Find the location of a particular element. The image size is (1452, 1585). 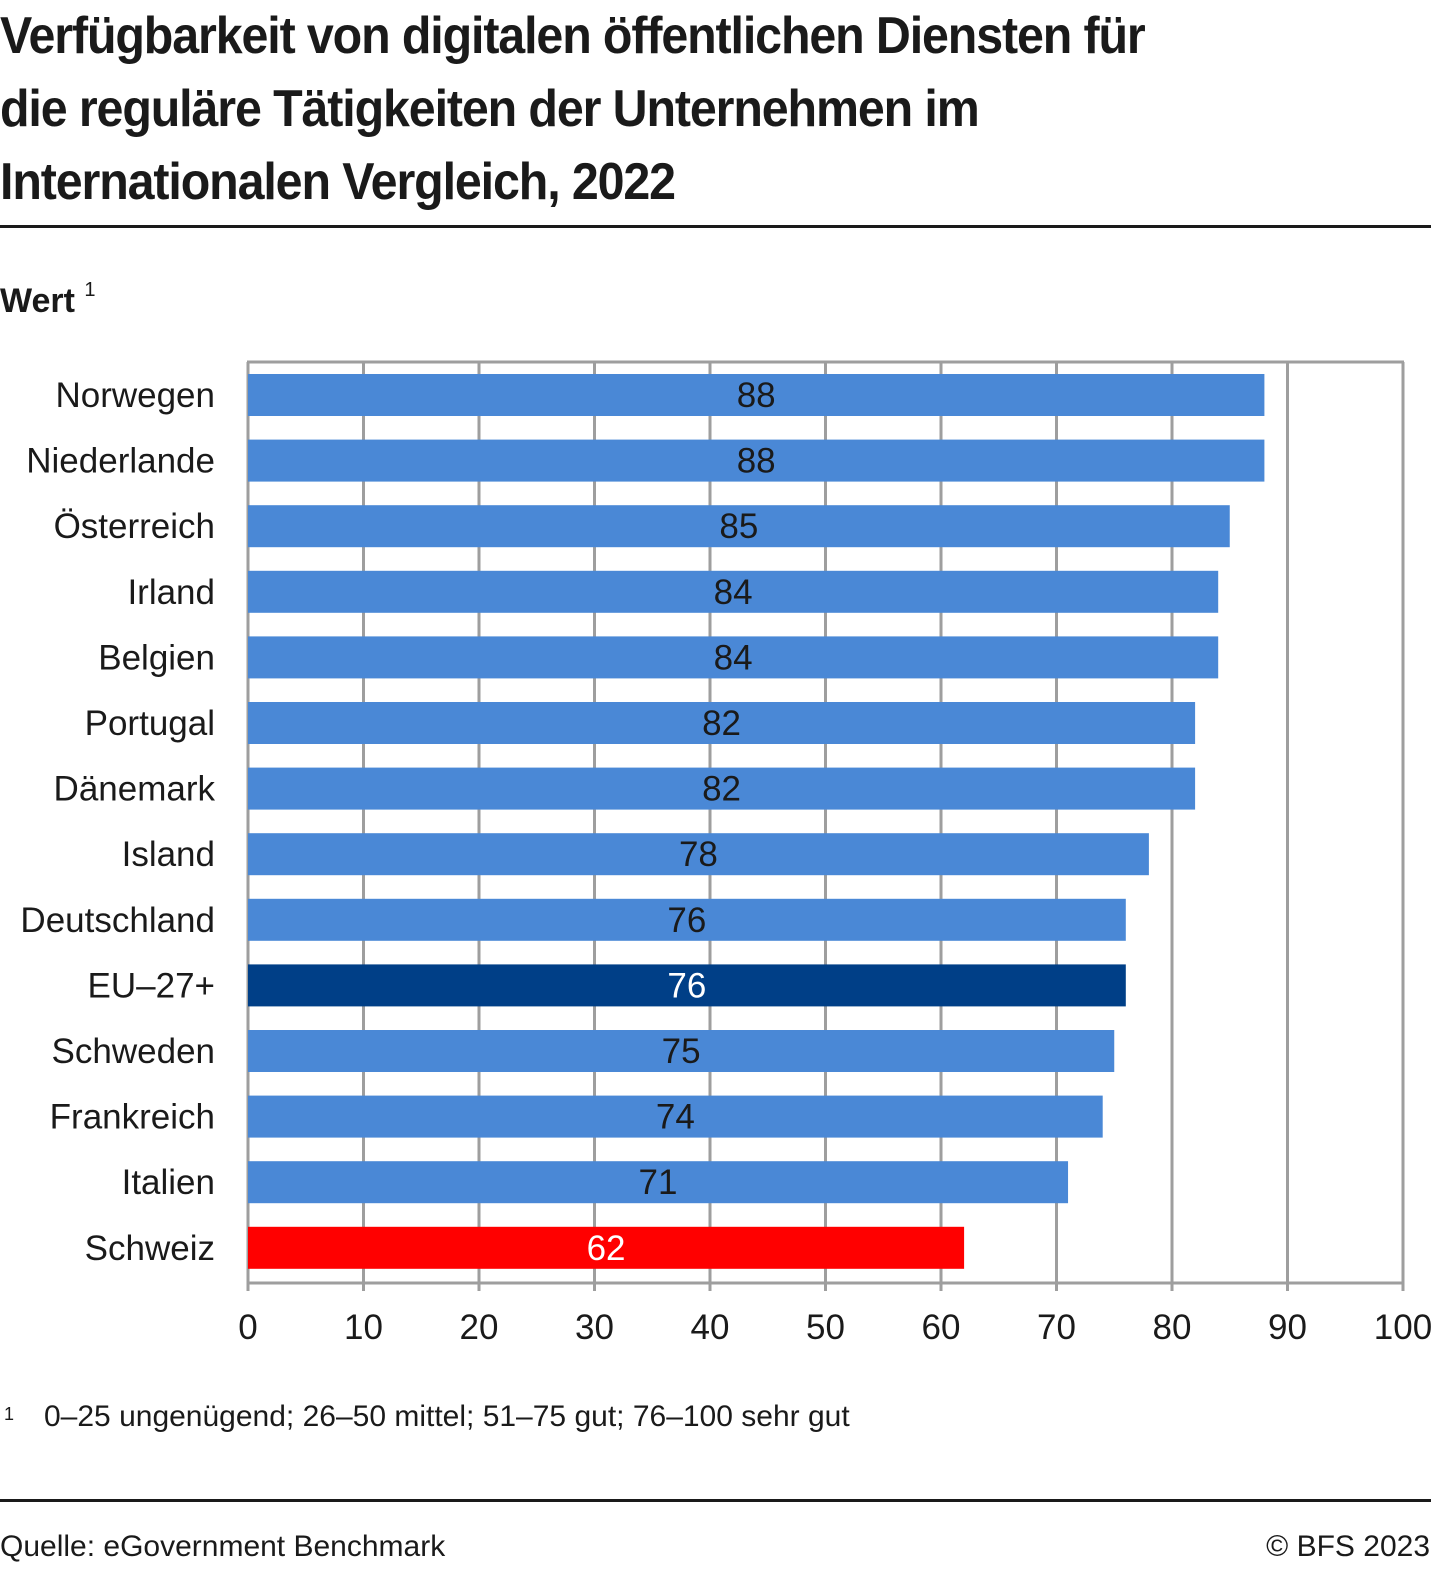

category-label: EU–27+ is located at coordinates (151, 985).